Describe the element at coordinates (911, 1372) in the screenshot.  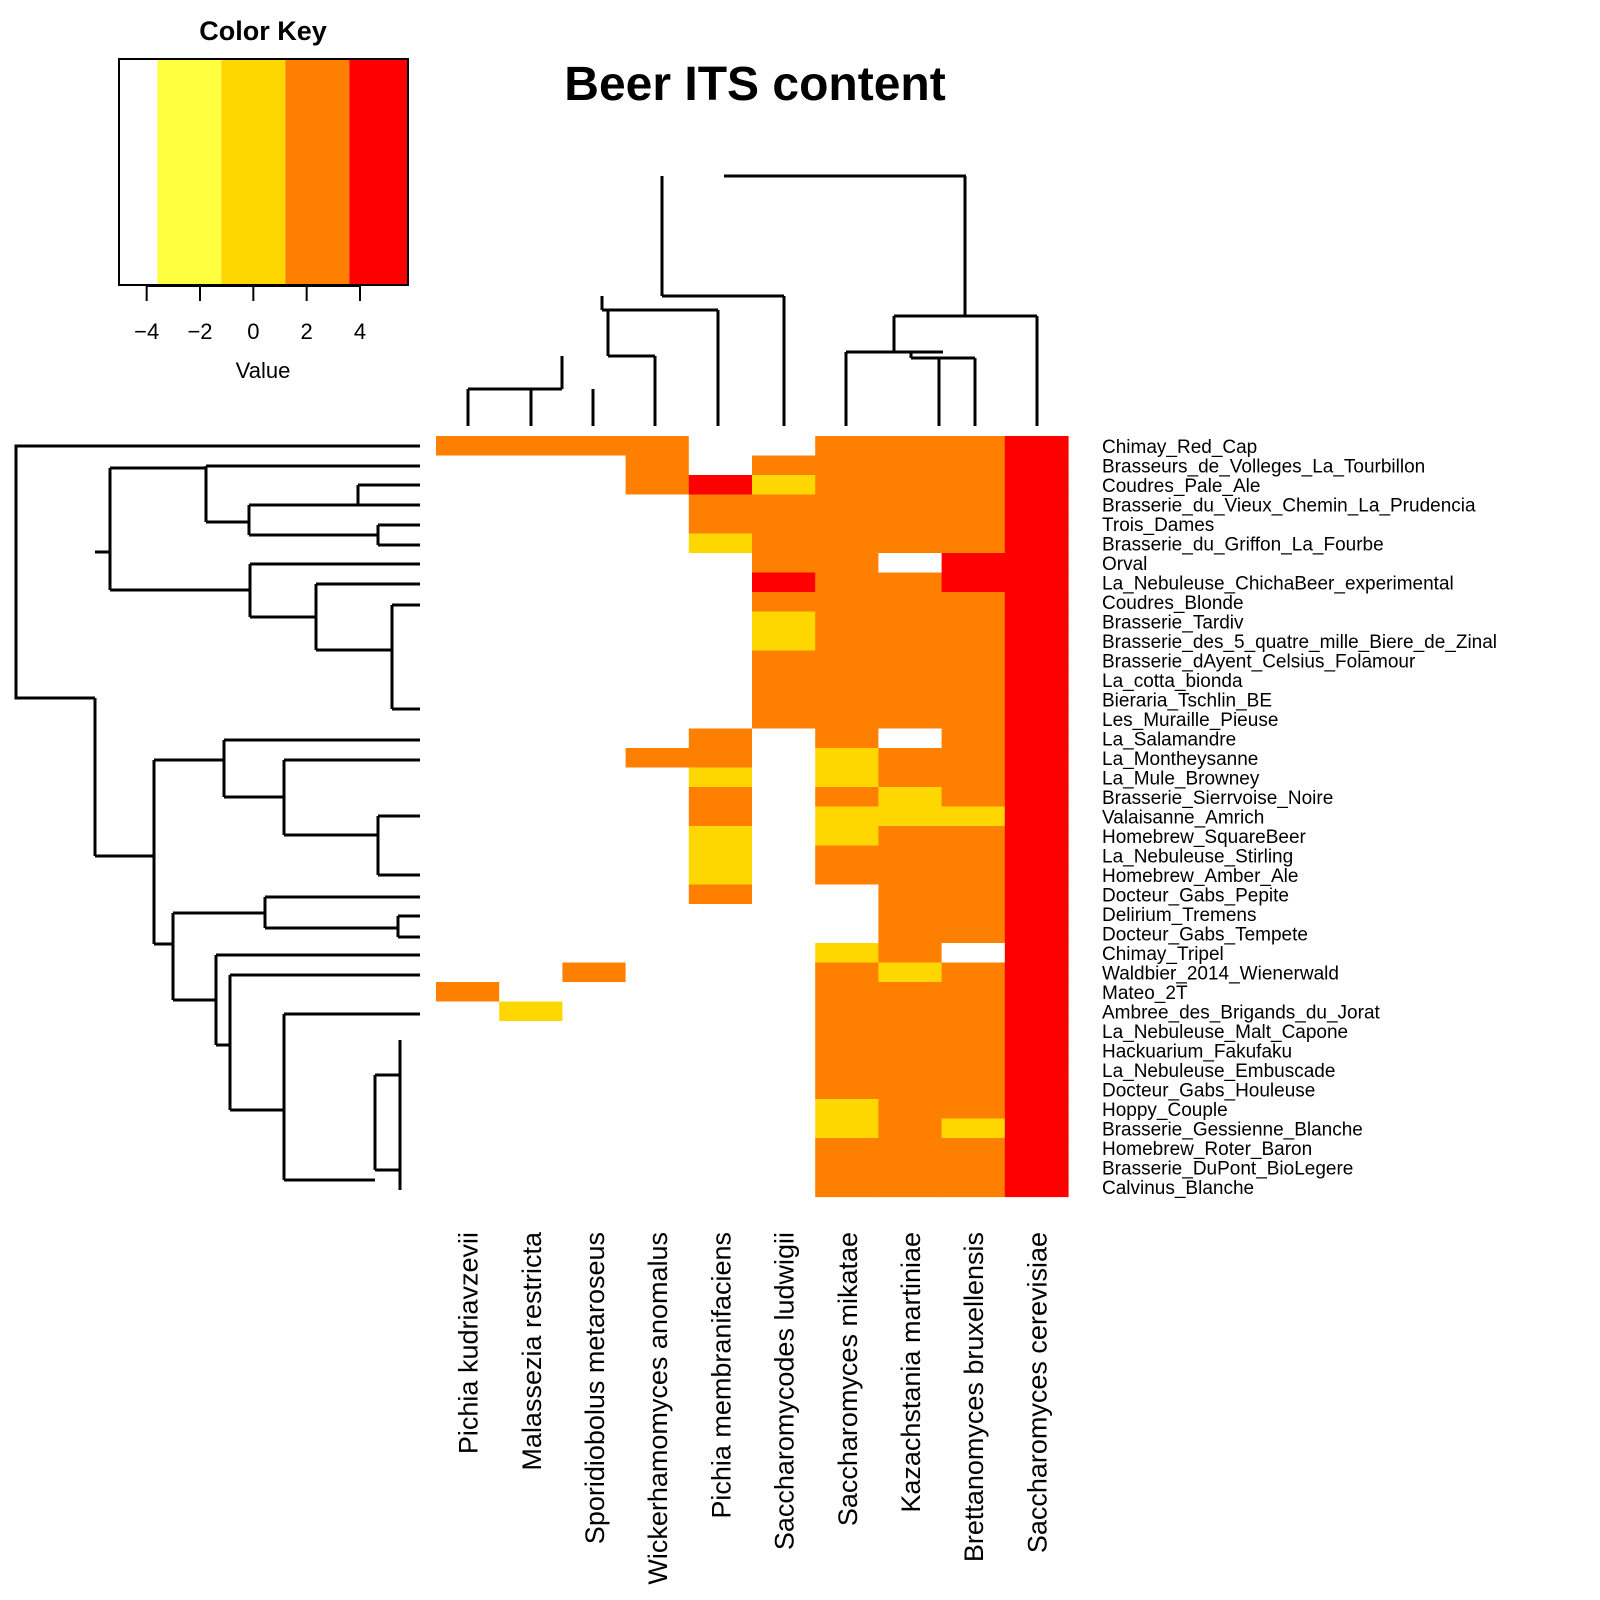
I see `column-label: Kazachstania martiniae` at that location.